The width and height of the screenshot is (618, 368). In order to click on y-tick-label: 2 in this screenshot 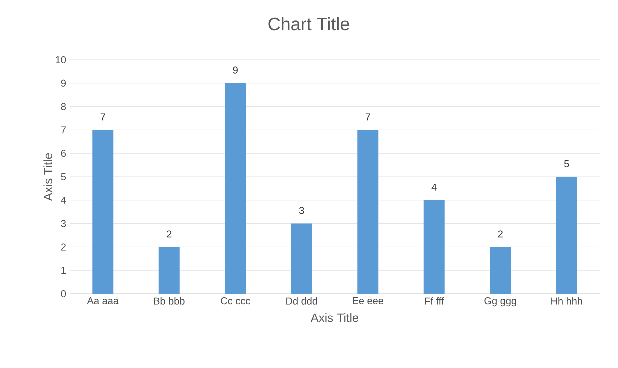, I will do `click(63, 247)`.